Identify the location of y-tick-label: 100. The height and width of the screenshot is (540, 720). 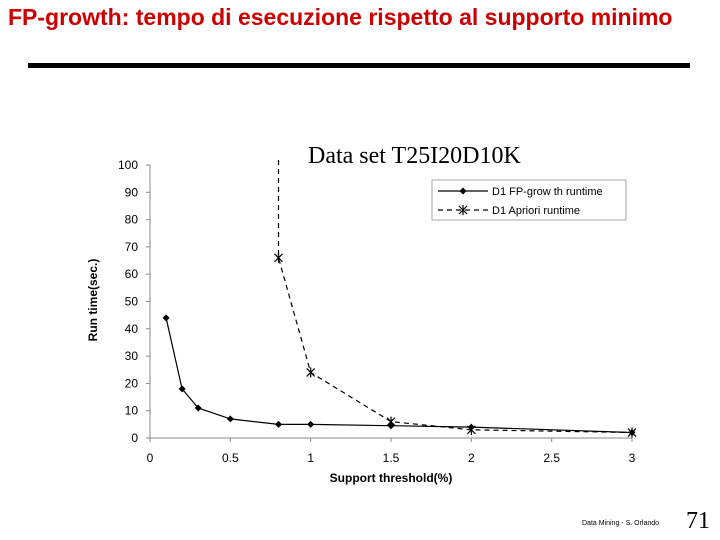
(128, 165).